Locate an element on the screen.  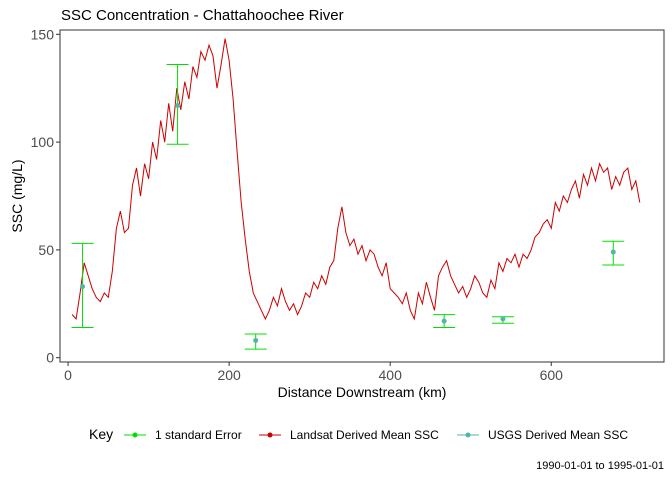
x-tick-label: 200 is located at coordinates (229, 375).